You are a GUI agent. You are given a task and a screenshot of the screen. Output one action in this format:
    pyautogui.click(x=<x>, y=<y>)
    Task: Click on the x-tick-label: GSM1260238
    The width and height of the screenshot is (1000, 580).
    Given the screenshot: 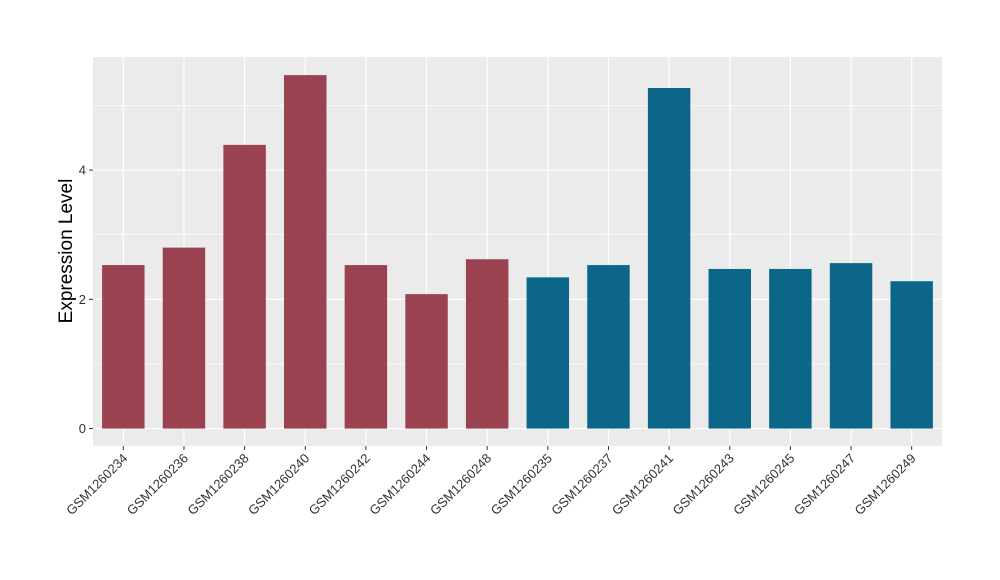 What is the action you would take?
    pyautogui.click(x=217, y=484)
    